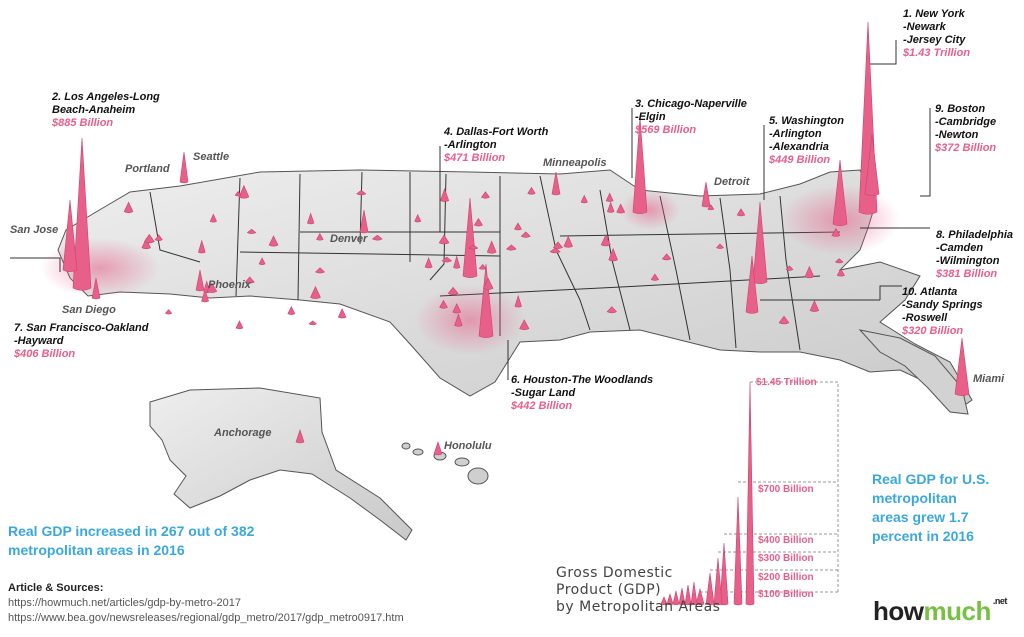 This screenshot has height=637, width=1024. Describe the element at coordinates (786, 489) in the screenshot. I see `legend-tick-700: $700 Billion` at that location.